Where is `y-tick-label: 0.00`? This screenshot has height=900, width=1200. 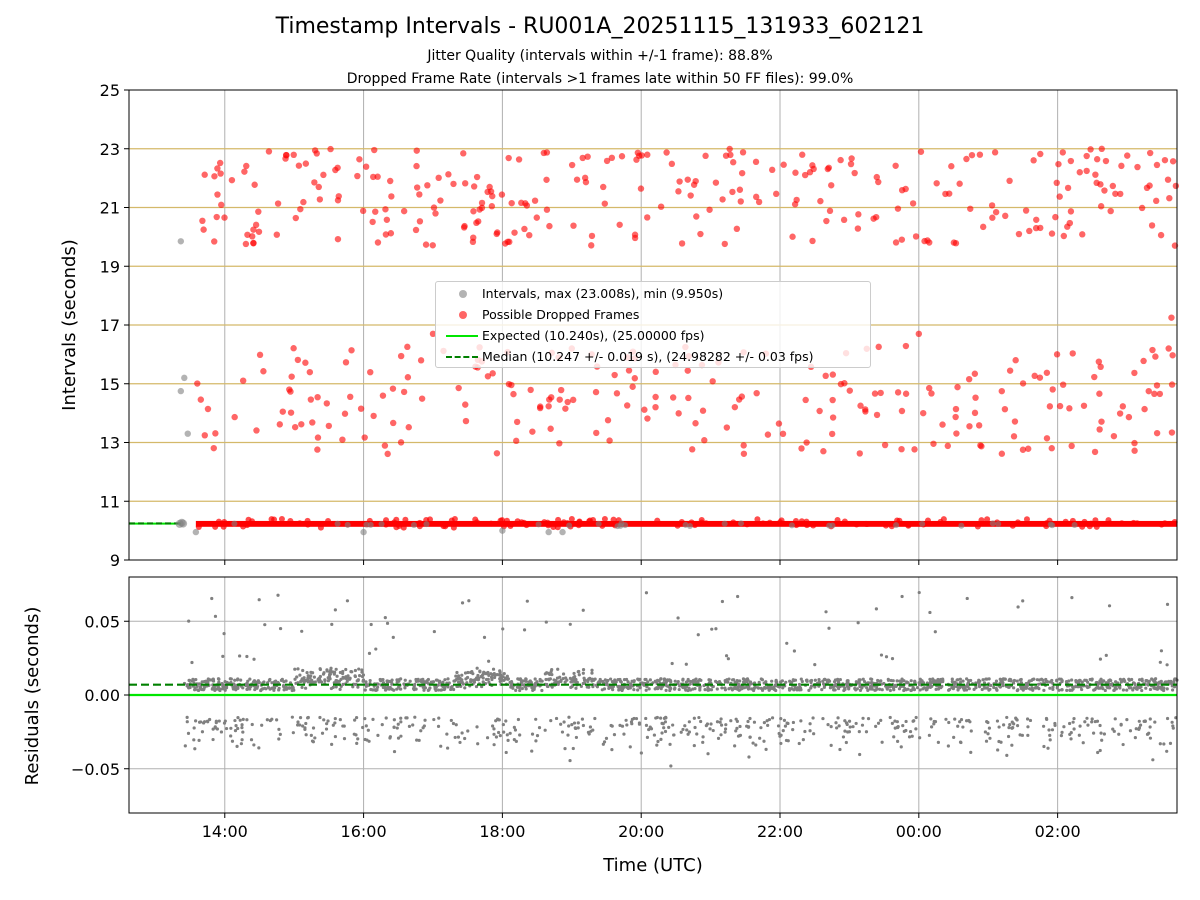 y-tick-label: 0.00 is located at coordinates (102, 695).